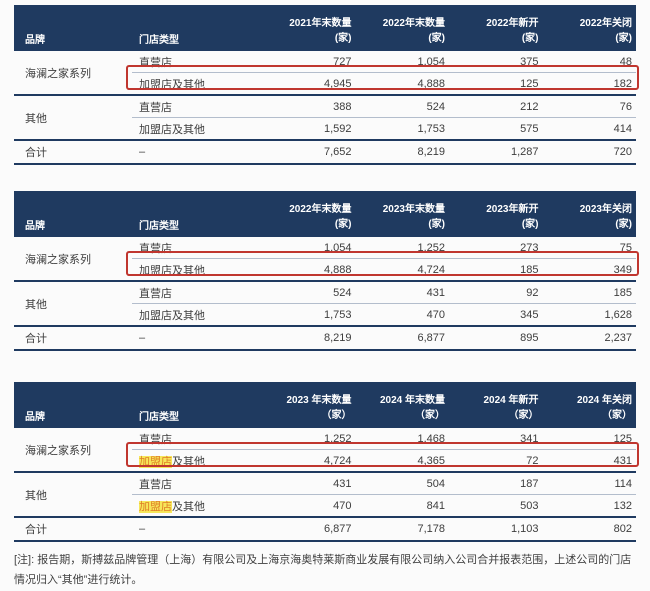  What do you see at coordinates (622, 269) in the screenshot?
I see `cell-value: 349` at bounding box center [622, 269].